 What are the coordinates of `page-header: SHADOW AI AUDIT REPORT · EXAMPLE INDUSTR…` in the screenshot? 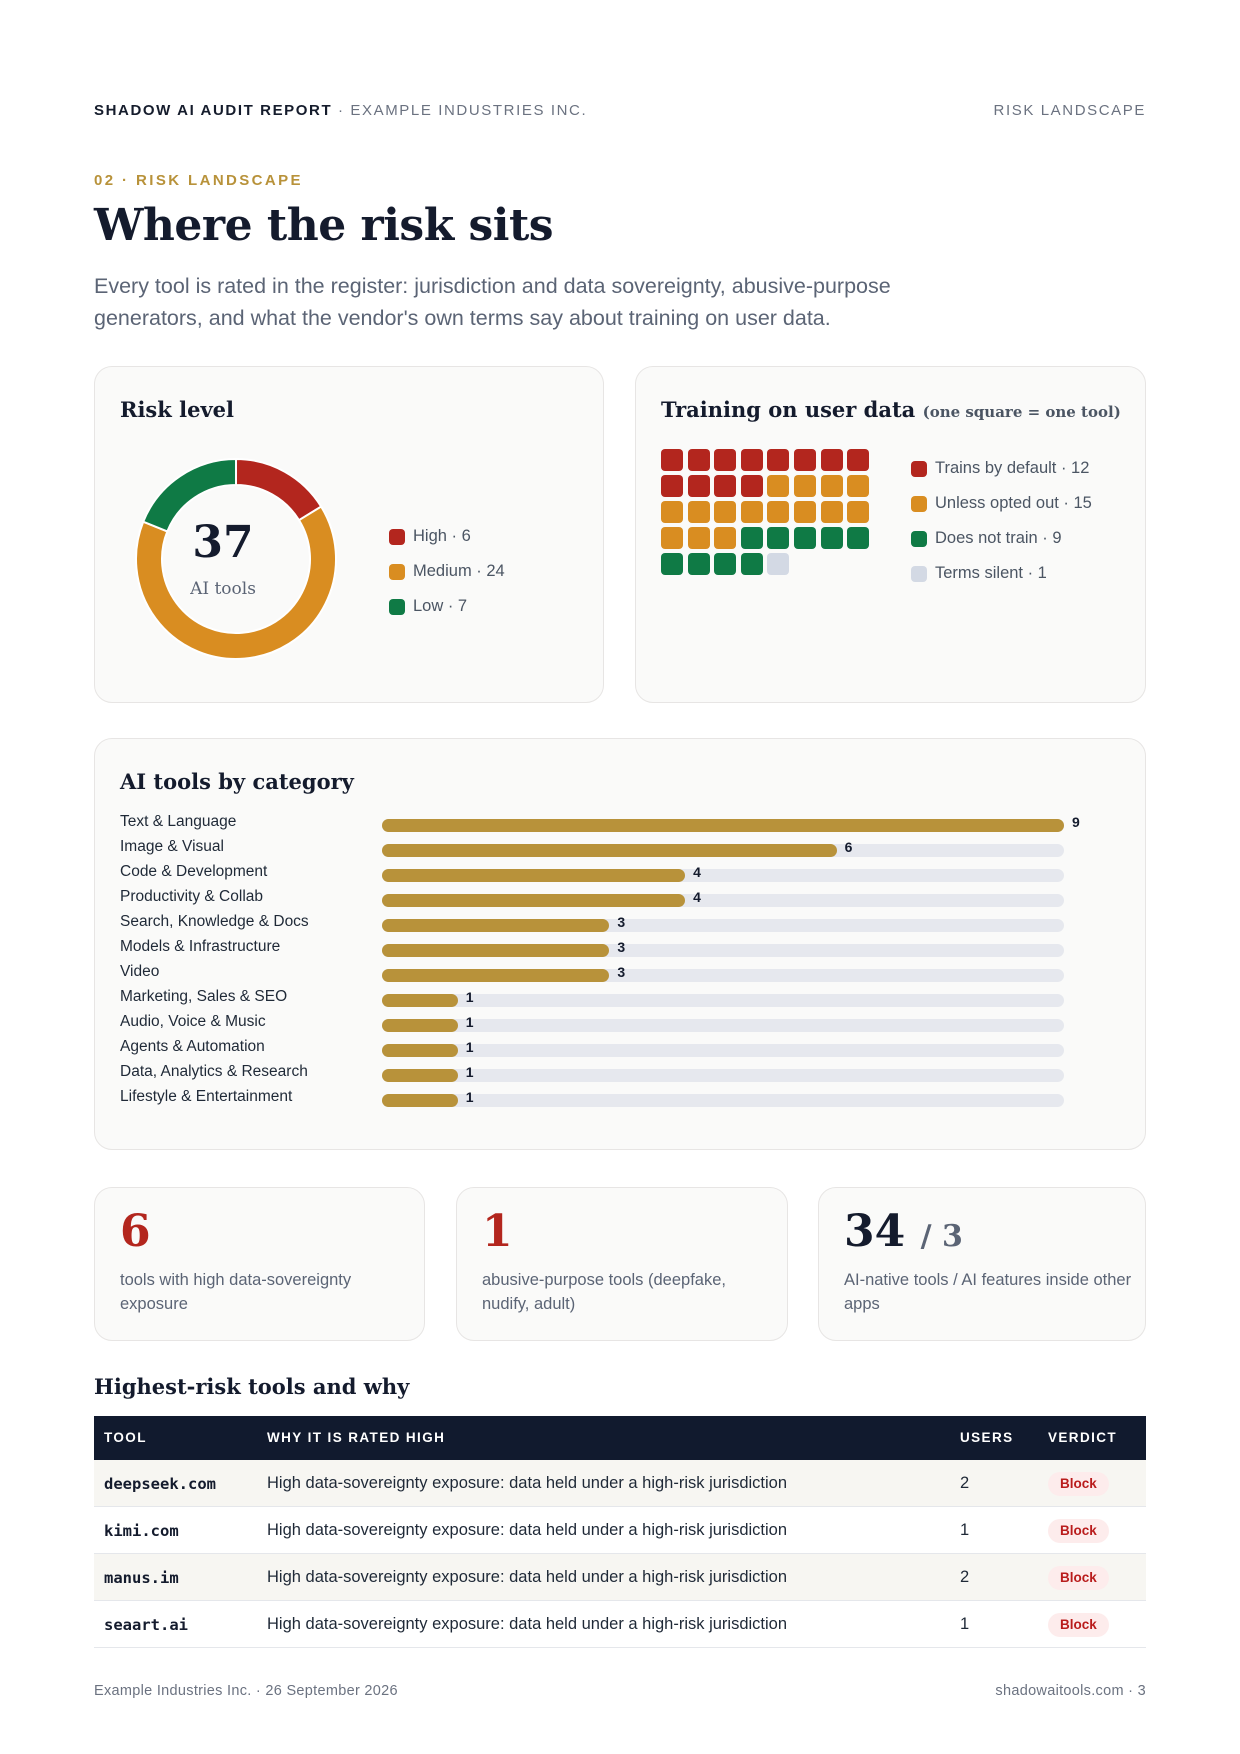 It's located at (620, 112).